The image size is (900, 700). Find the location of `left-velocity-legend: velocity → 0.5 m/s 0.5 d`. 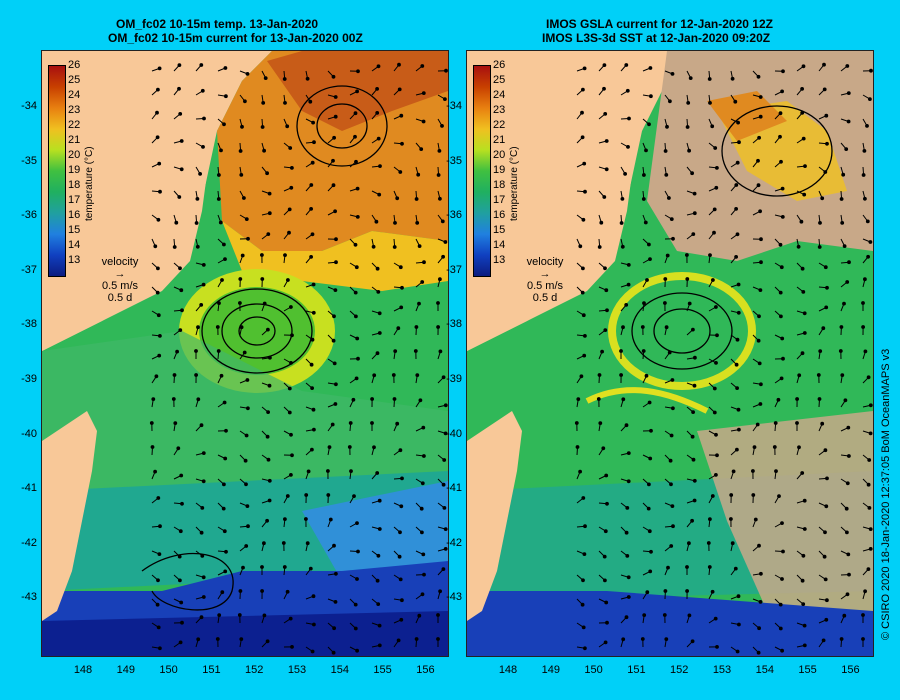

left-velocity-legend: velocity → 0.5 m/s 0.5 d is located at coordinates (120, 280).